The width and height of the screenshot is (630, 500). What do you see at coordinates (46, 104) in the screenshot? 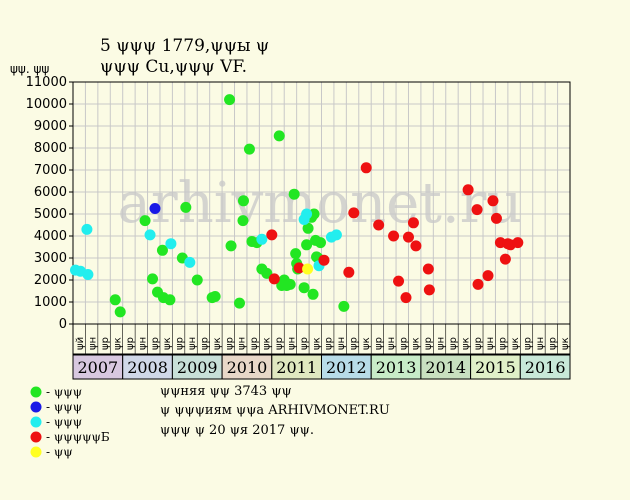
I see `y-tick-label: 10000` at bounding box center [46, 104].